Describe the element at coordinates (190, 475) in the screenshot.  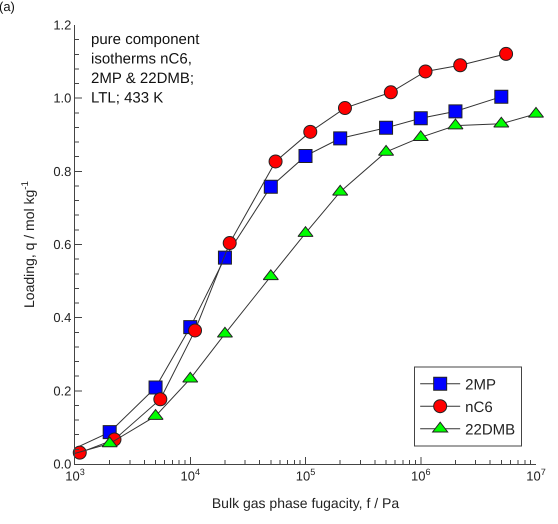
I see `x-tick-label: 10$^{4}$` at that location.